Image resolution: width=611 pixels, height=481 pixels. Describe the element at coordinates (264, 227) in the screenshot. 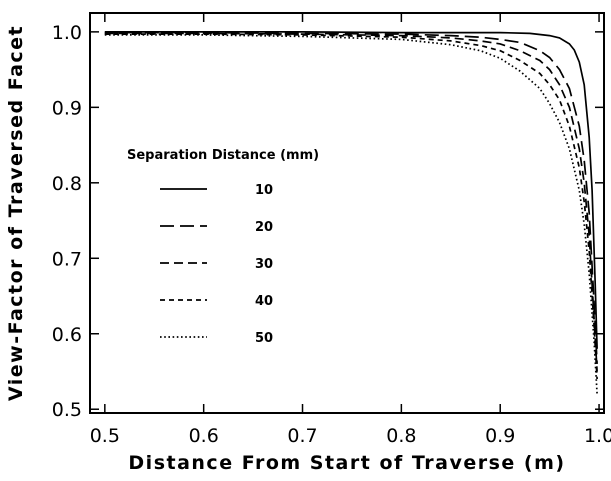

I see `legend-label-20: 20` at that location.